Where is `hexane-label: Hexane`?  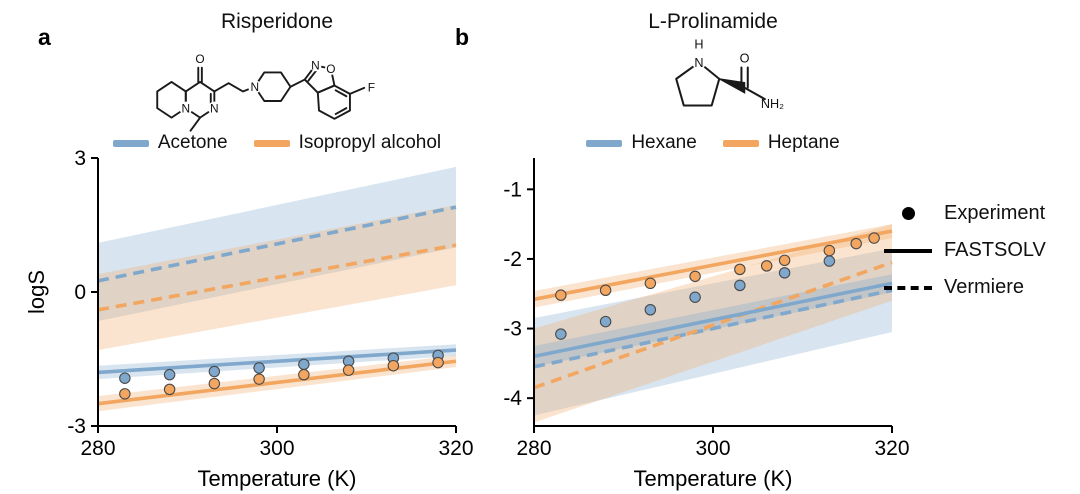 hexane-label: Hexane is located at coordinates (664, 142).